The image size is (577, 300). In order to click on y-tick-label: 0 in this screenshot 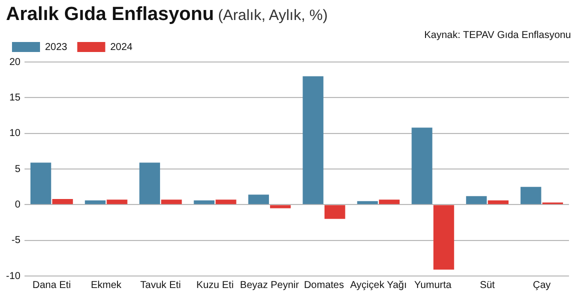, I will do `click(17, 204)`.